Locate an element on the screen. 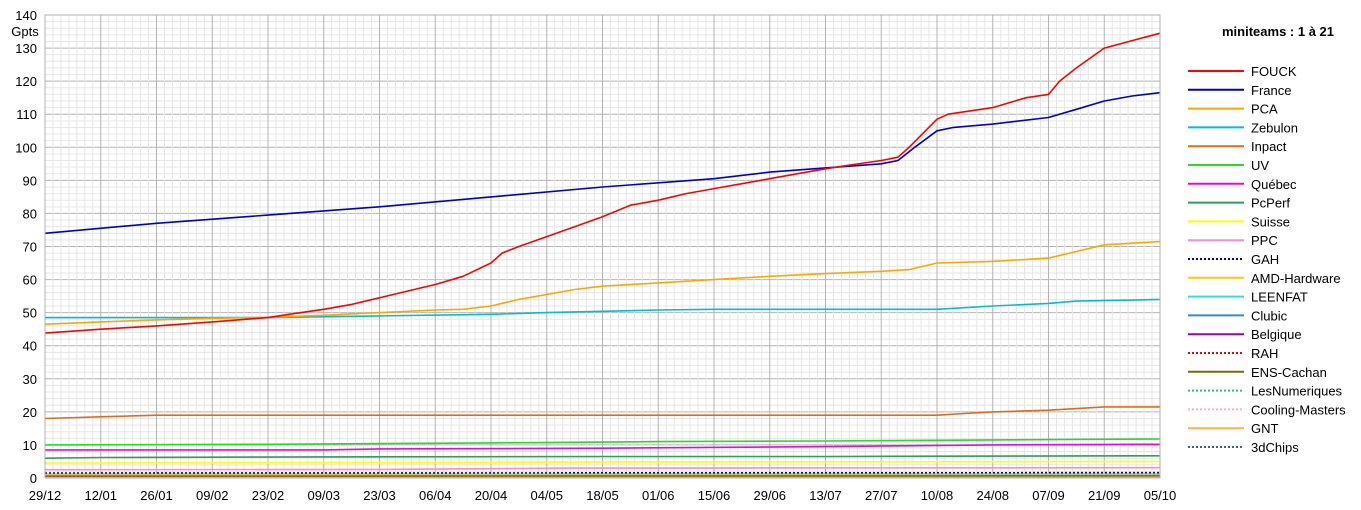 The image size is (1361, 510). legend-label-cooling-masters: Cooling-Masters is located at coordinates (1298, 409).